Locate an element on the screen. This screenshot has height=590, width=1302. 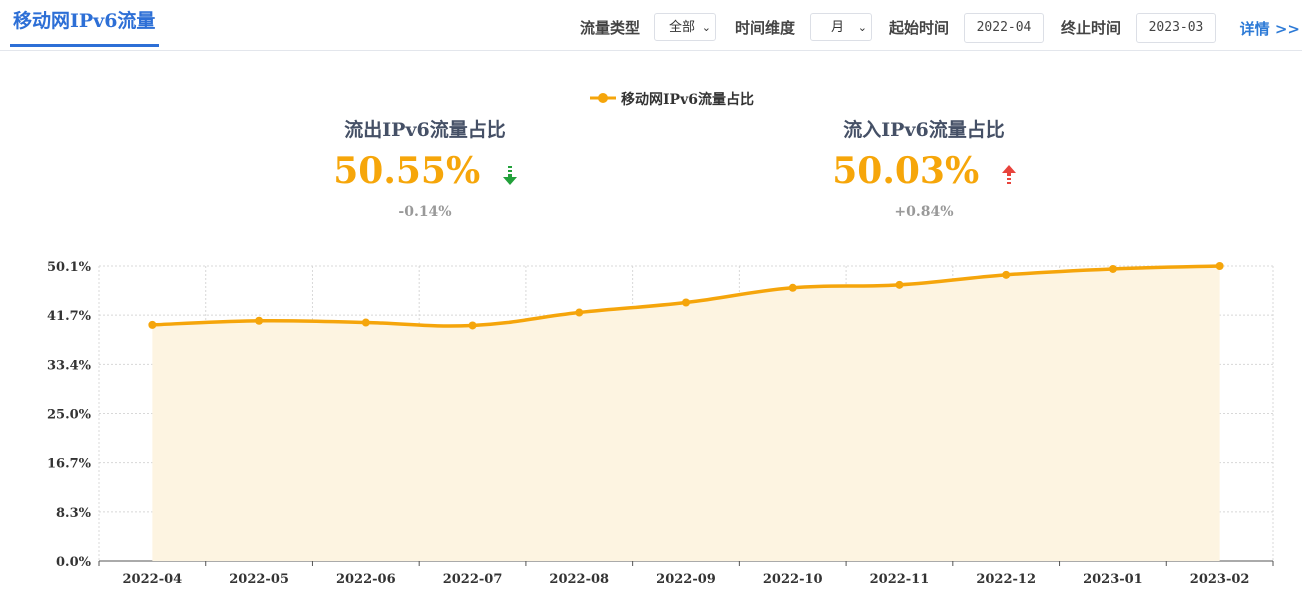
arrow-up-icon is located at coordinates (1008, 174).